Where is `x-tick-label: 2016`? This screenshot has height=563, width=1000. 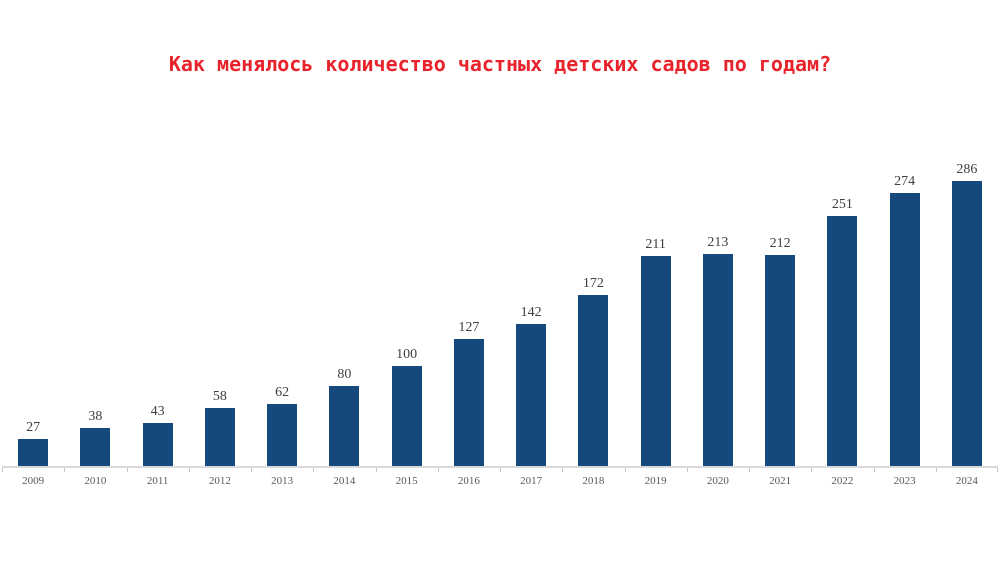 x-tick-label: 2016 is located at coordinates (468, 481).